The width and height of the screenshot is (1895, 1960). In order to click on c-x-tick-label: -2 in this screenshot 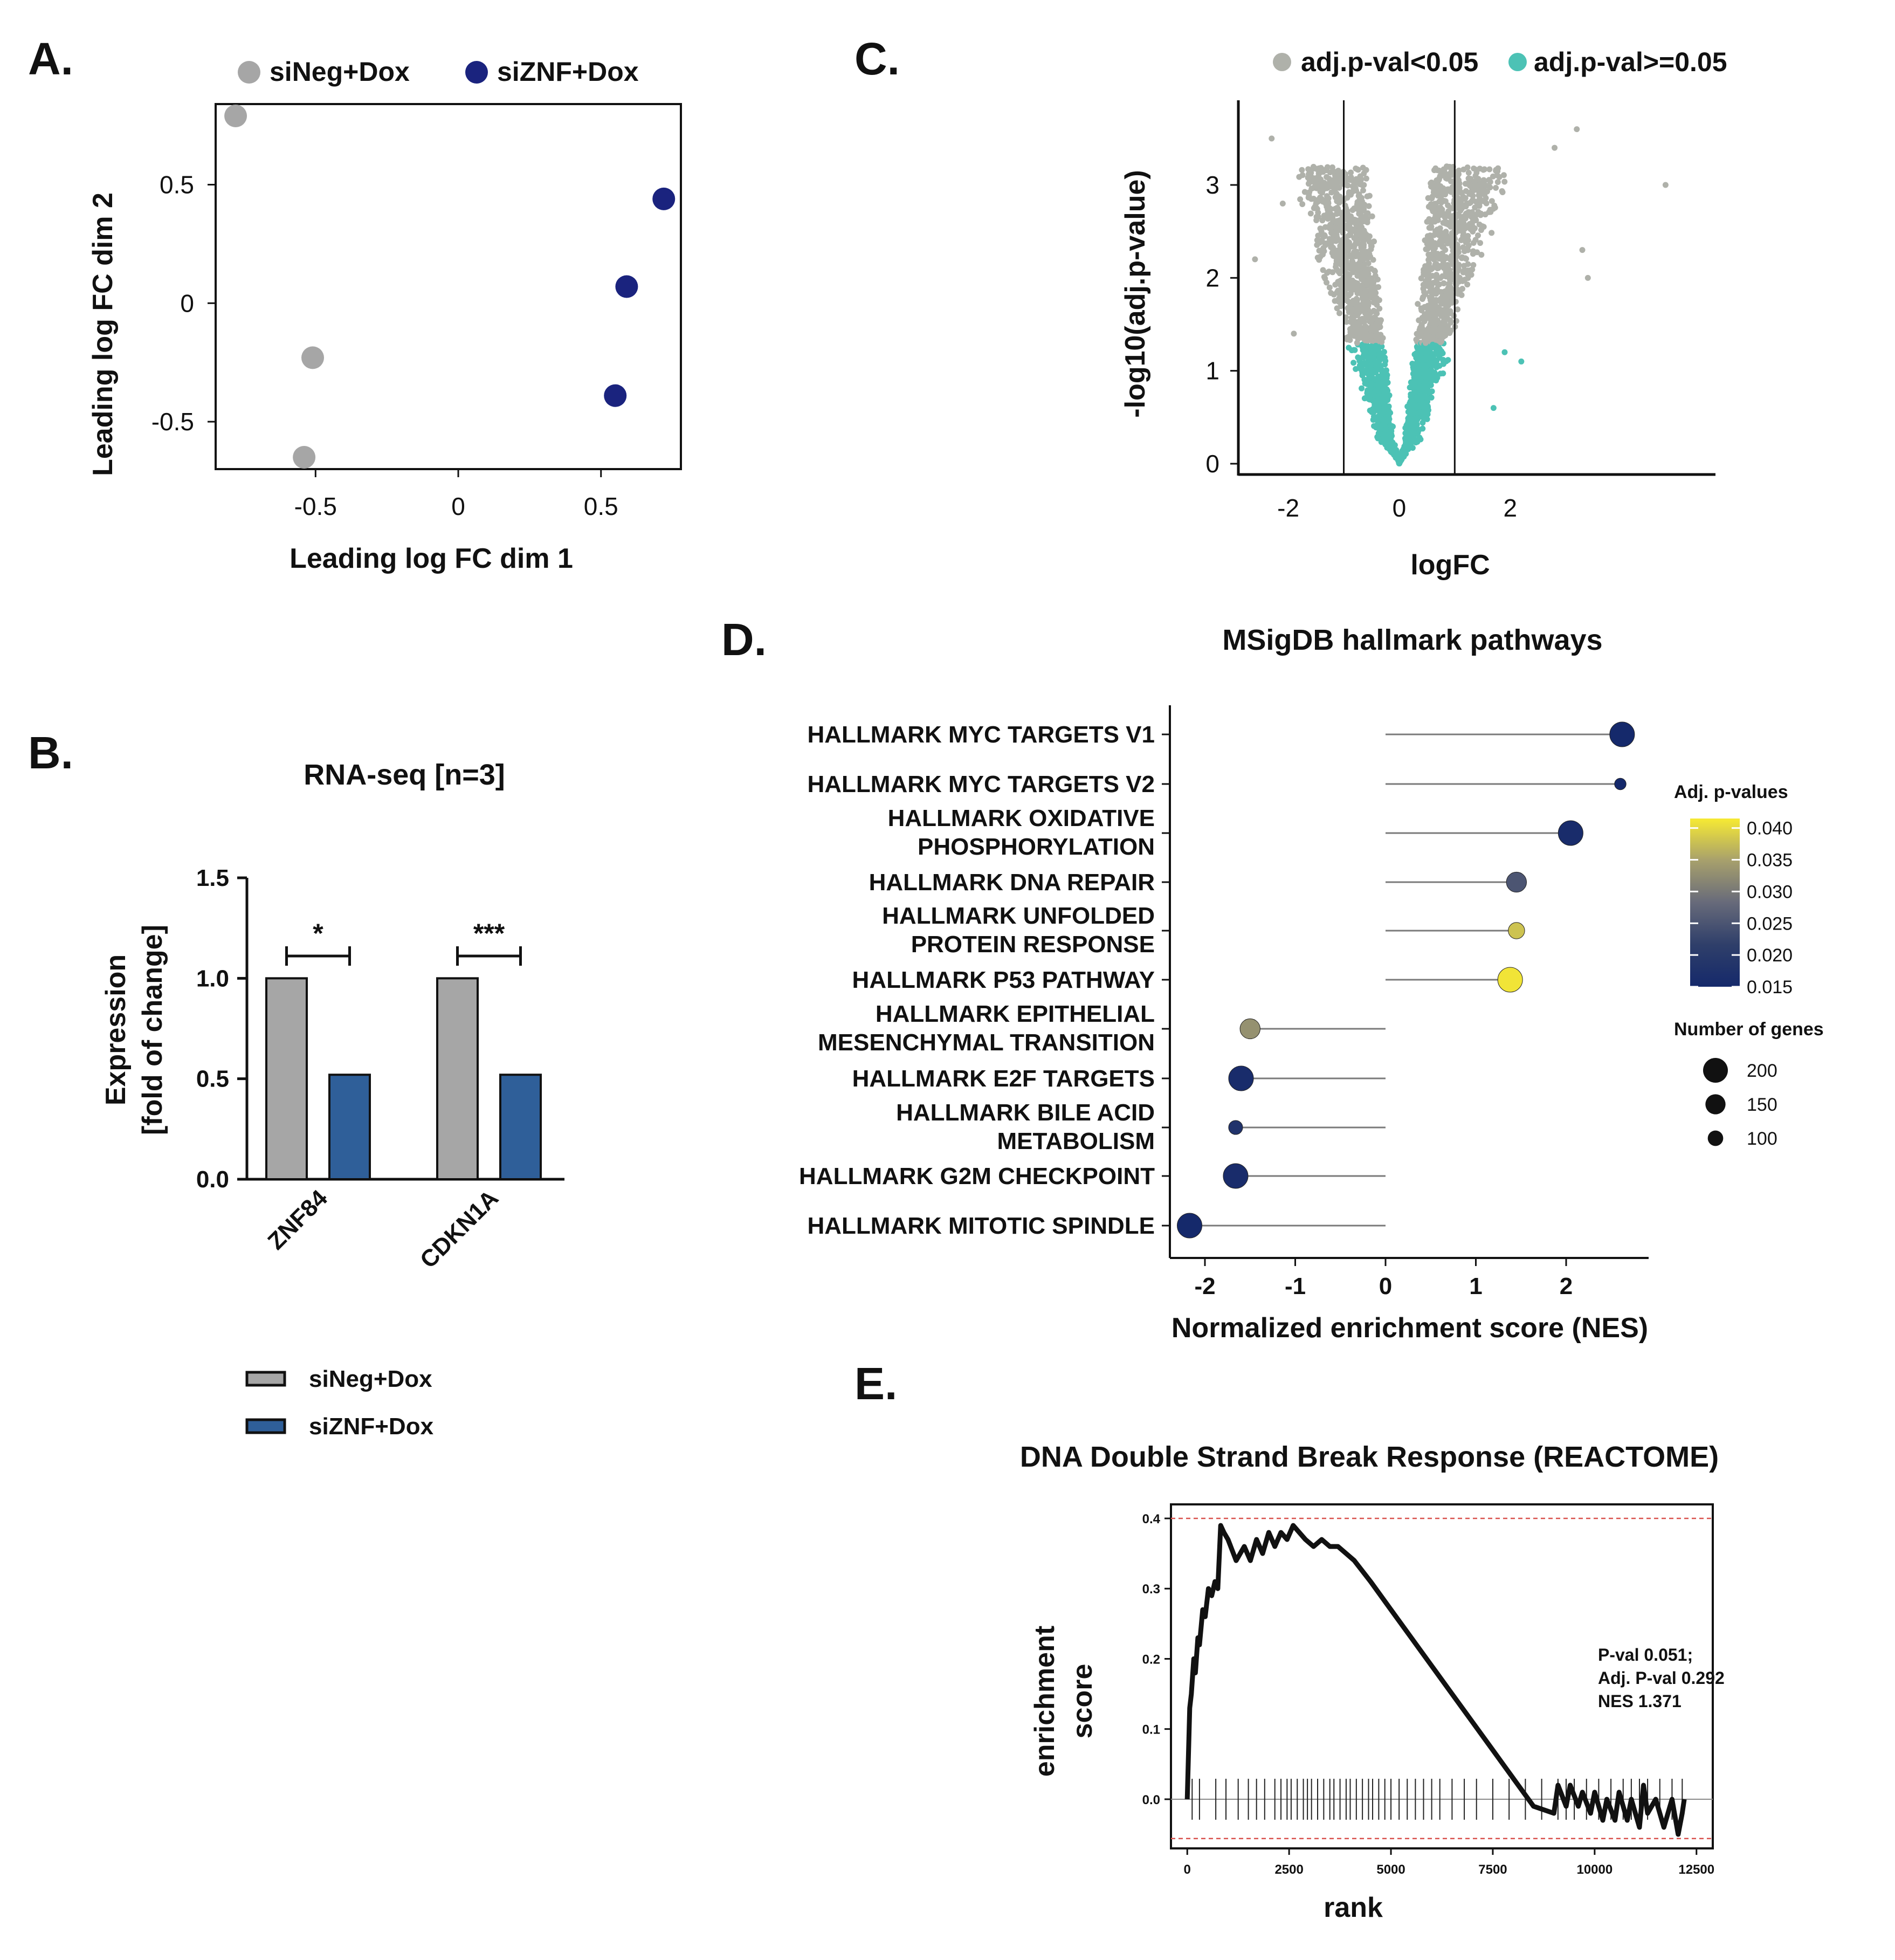, I will do `click(1288, 508)`.